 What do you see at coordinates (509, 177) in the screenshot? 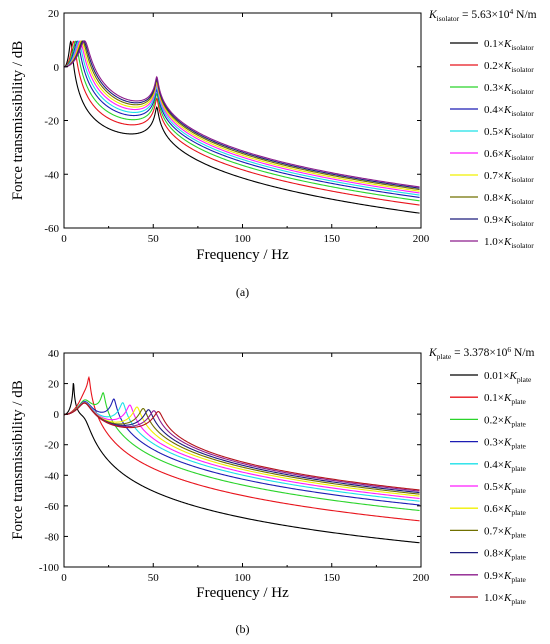
I see `legend-label: 0.7×Kisolator` at bounding box center [509, 177].